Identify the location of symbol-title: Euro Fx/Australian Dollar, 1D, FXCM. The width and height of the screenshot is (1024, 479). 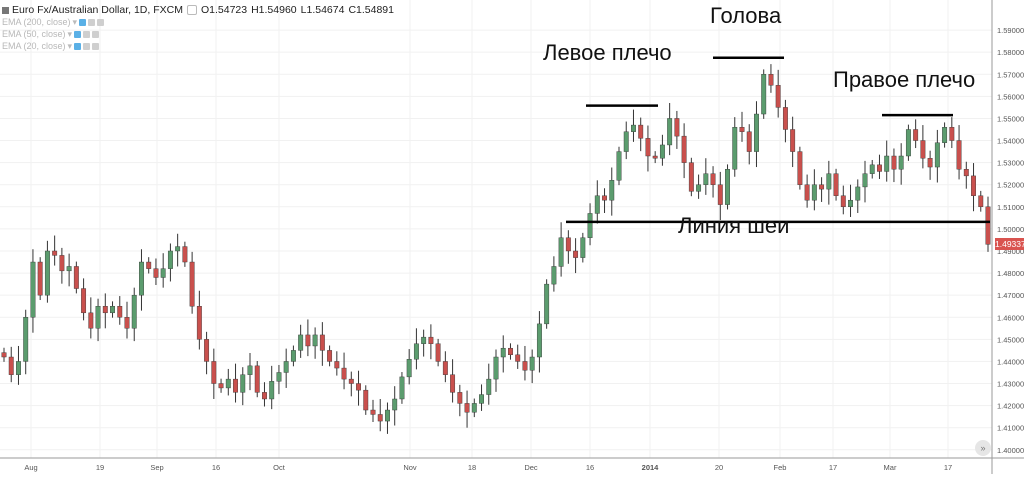
(97, 10).